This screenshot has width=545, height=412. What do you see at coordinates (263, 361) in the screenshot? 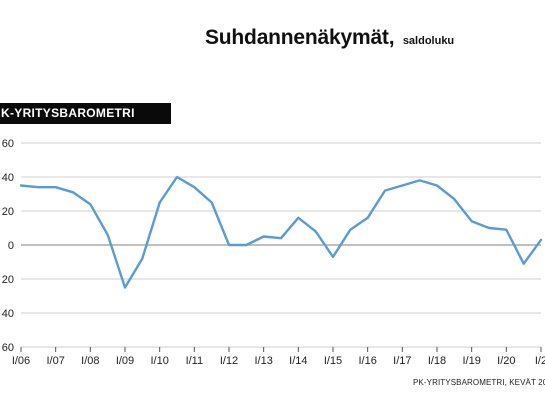
I see `x-tick-label: I/13` at bounding box center [263, 361].